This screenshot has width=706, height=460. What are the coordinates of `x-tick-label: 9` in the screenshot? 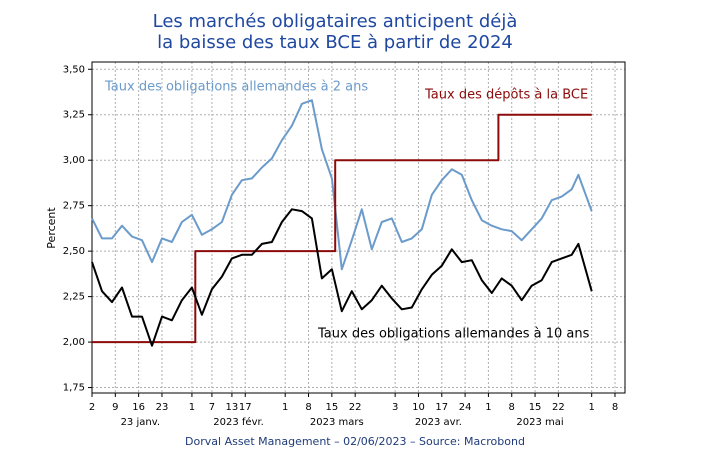 It's located at (115, 407).